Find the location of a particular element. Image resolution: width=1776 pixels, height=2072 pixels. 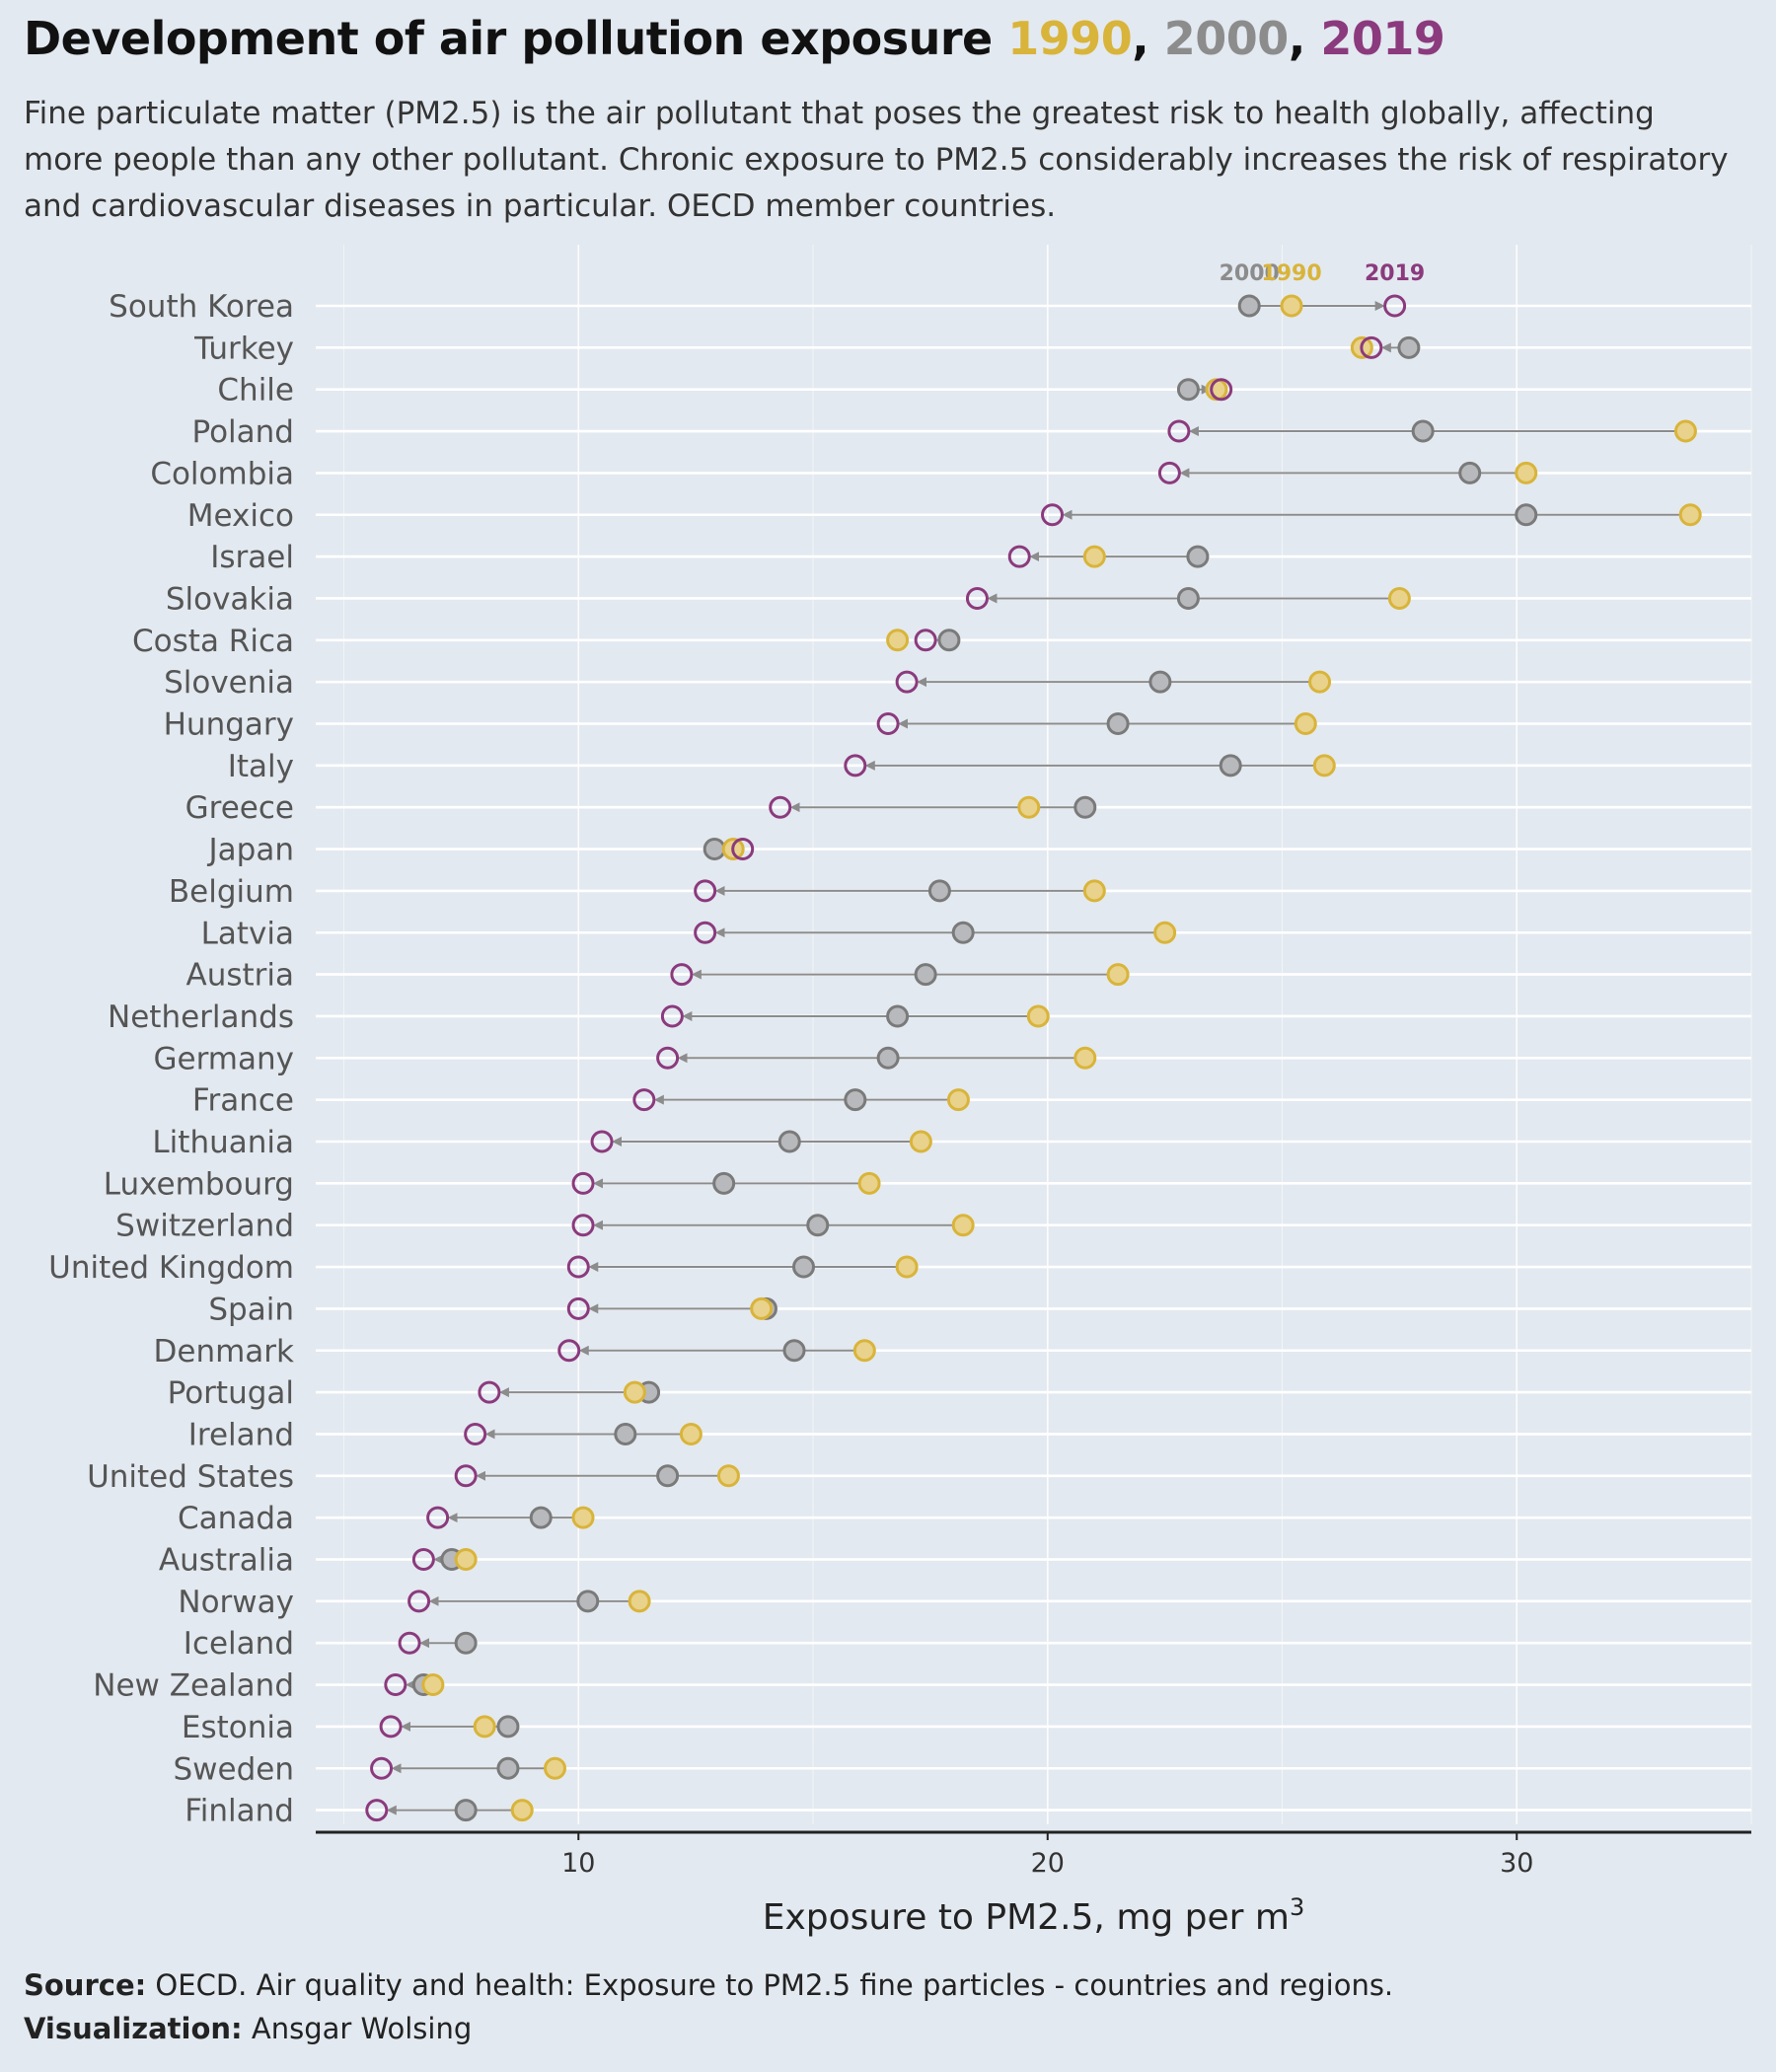

x-tick-label: 30 is located at coordinates (1517, 1864).